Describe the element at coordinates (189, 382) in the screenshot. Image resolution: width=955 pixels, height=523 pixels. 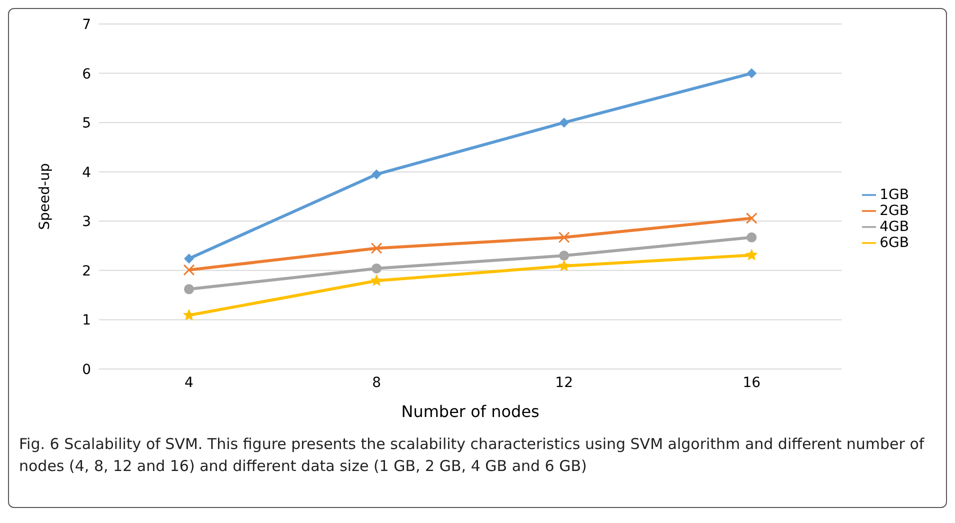
I see `x-tick-label: 4` at that location.